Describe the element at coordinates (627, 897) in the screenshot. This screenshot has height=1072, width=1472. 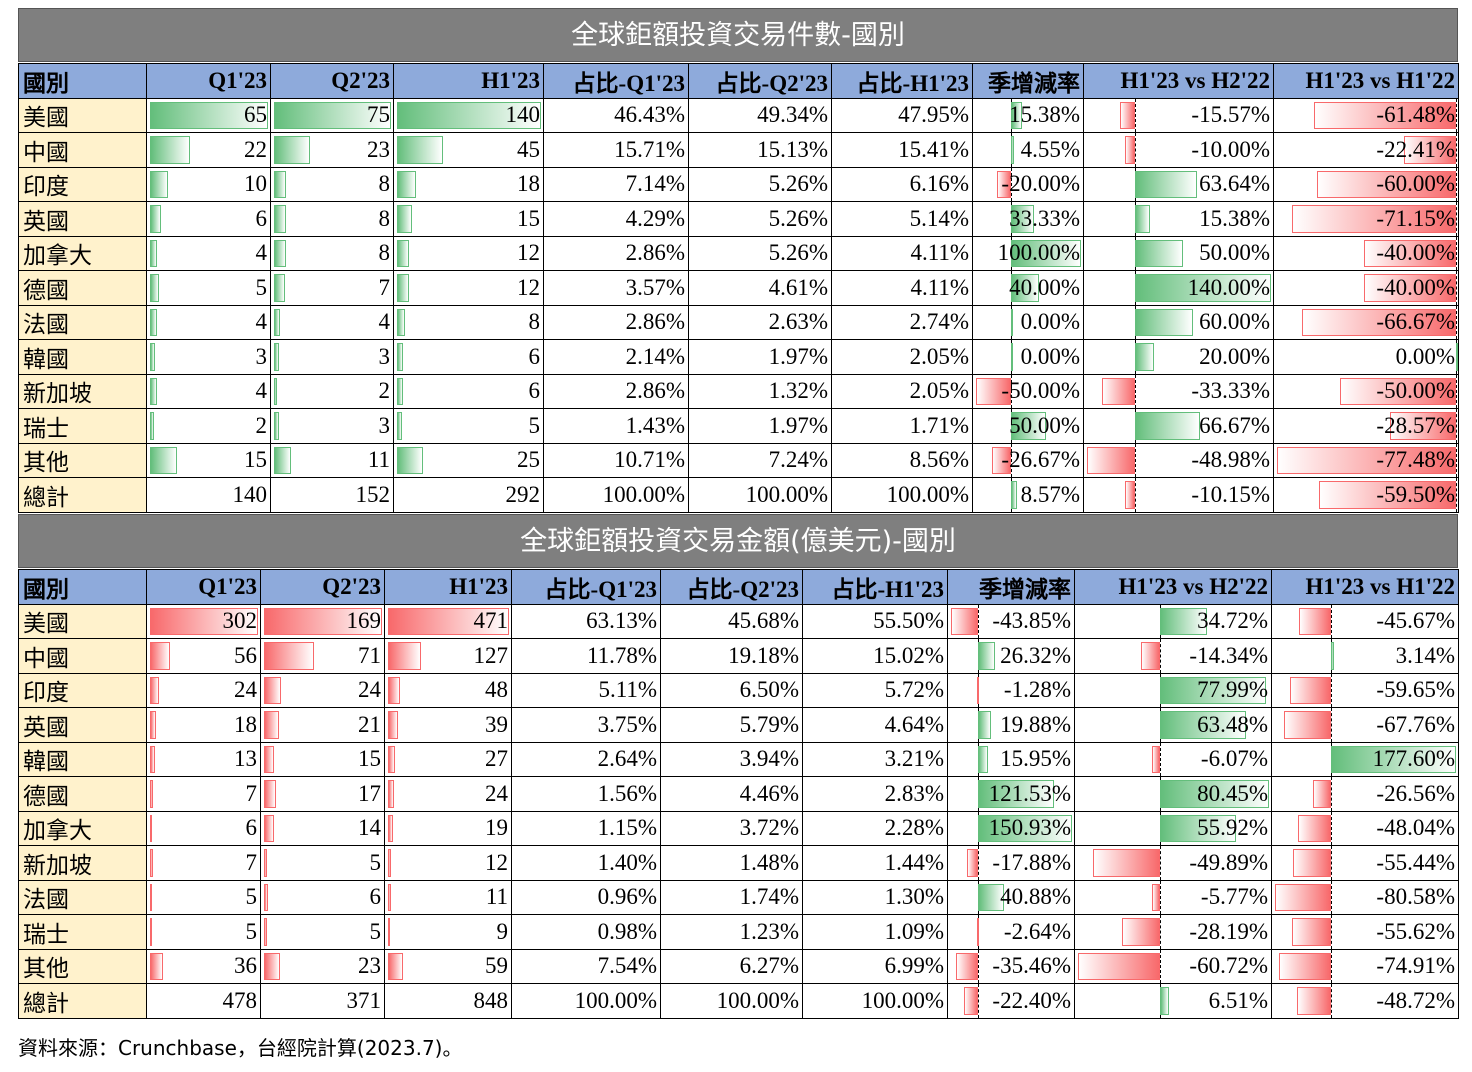
I see `cell-text: 0.96%` at that location.